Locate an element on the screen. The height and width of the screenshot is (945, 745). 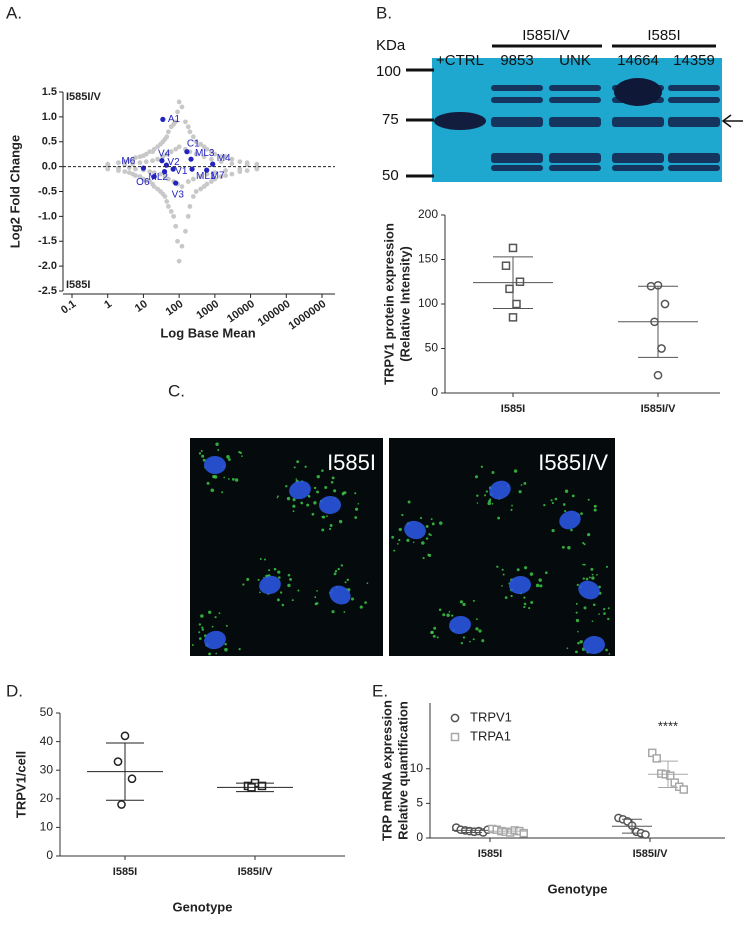
gene-label: A1 is located at coordinates (174, 119).